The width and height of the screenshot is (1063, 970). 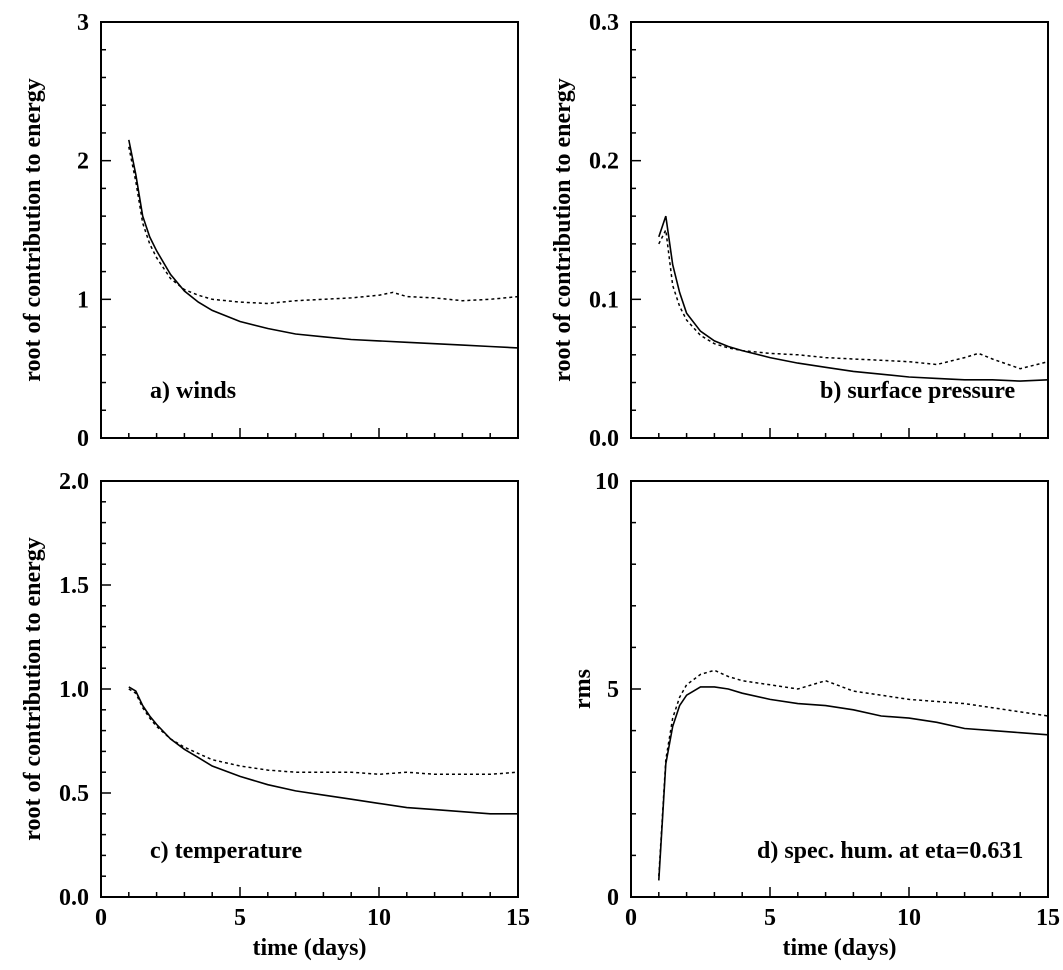 What do you see at coordinates (101, 918) in the screenshot?
I see `panel-c-xtick-label: 0` at bounding box center [101, 918].